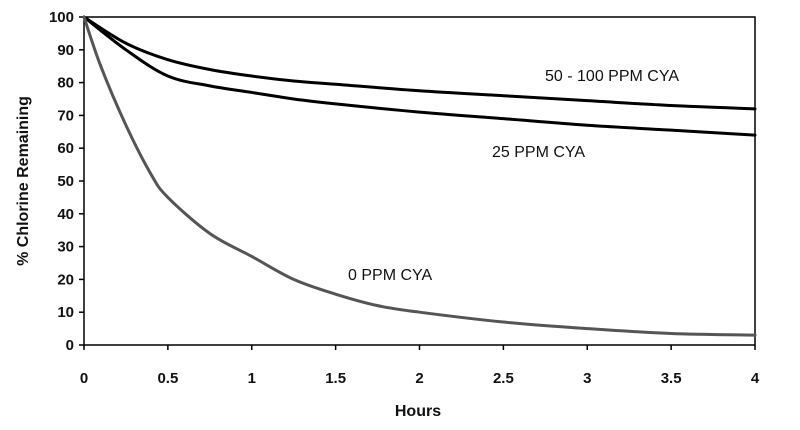 This screenshot has width=800, height=430. What do you see at coordinates (70, 345) in the screenshot?
I see `y-tick-label: 0` at bounding box center [70, 345].